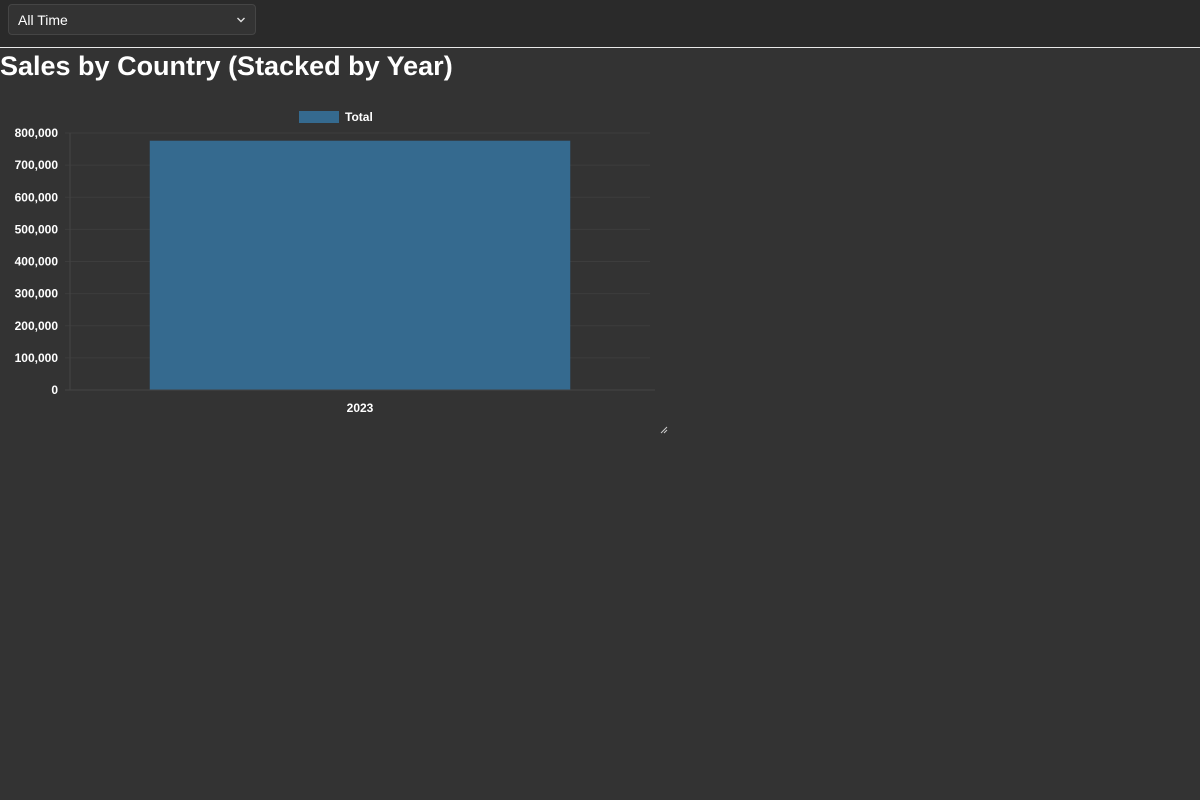  I want to click on chart-legend: Total, so click(336, 117).